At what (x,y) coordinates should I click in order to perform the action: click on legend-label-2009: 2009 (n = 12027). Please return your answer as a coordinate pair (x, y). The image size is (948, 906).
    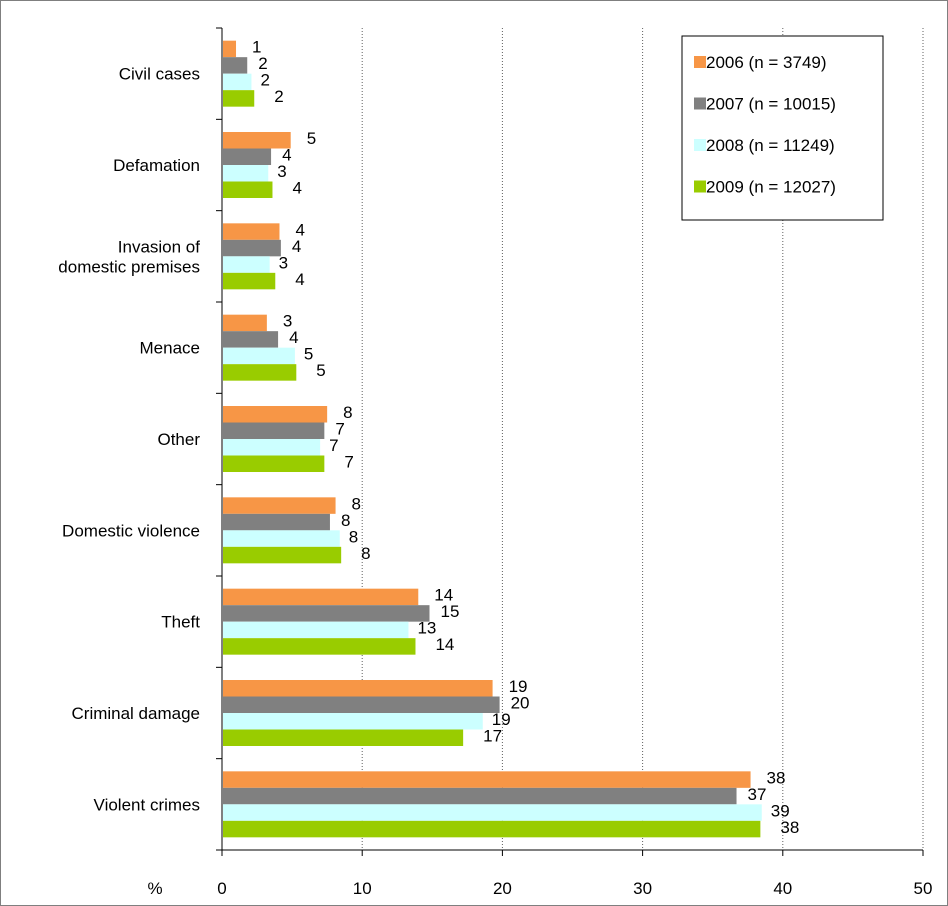
    Looking at the image, I should click on (771, 187).